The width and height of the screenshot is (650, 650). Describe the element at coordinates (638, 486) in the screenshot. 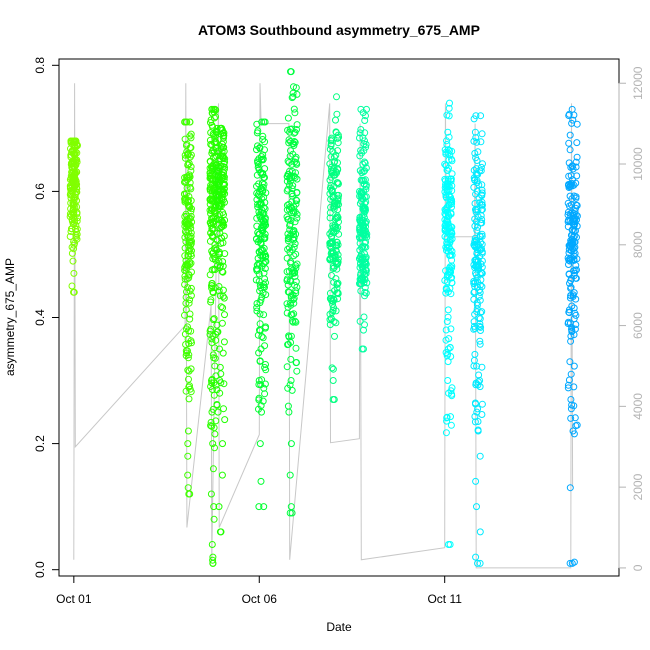

I see `right-tick-label: 2000` at that location.